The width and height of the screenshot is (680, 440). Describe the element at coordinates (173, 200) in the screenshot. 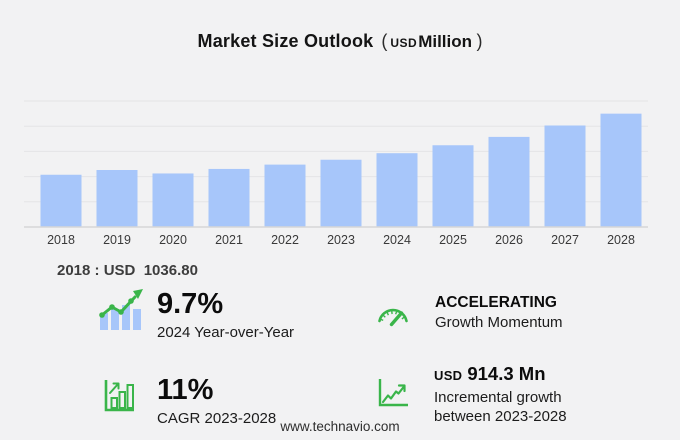

I see `bar-2020` at that location.